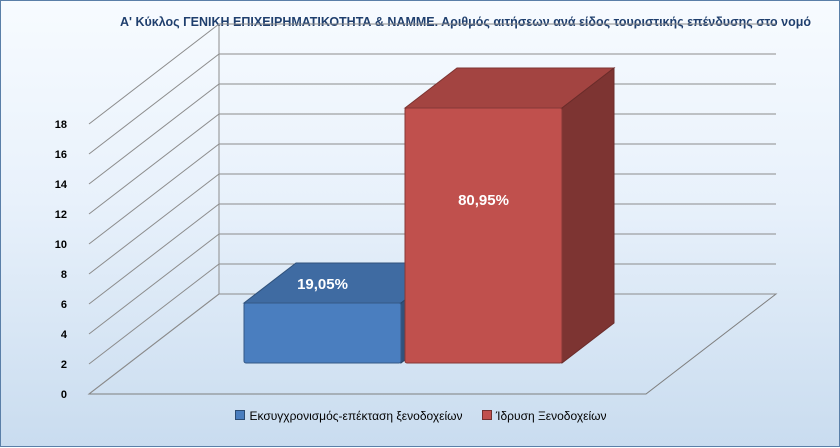 This screenshot has width=840, height=448. I want to click on y-tick-label: 14, so click(61, 185).